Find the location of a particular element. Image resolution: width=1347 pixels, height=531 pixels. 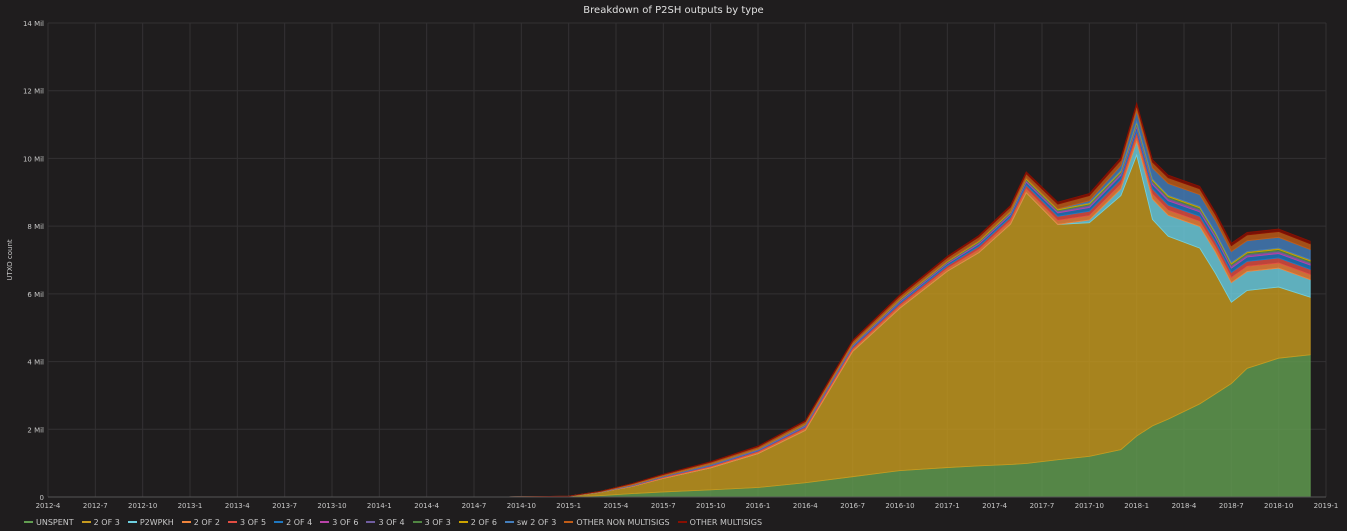

x-tick-label: 2013-1 is located at coordinates (190, 506).